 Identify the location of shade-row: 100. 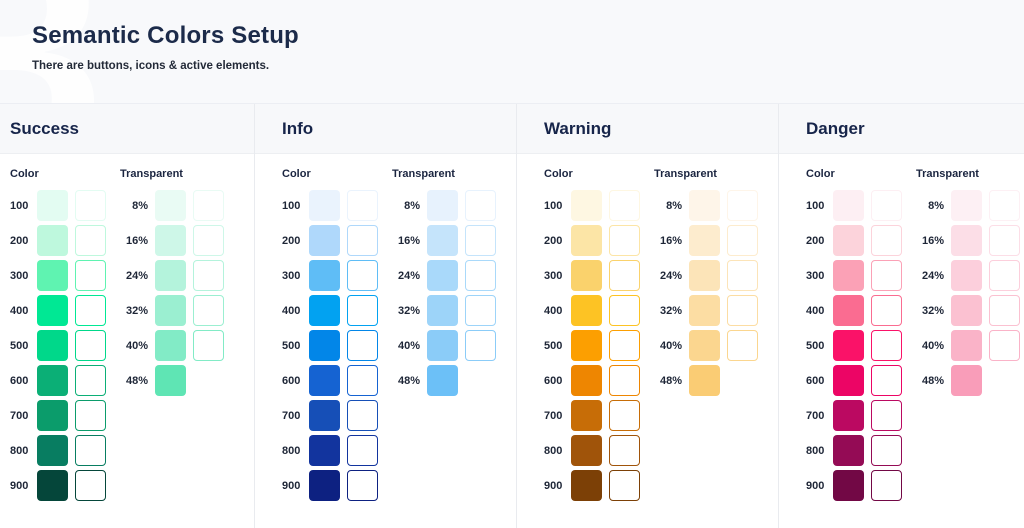
(861, 205).